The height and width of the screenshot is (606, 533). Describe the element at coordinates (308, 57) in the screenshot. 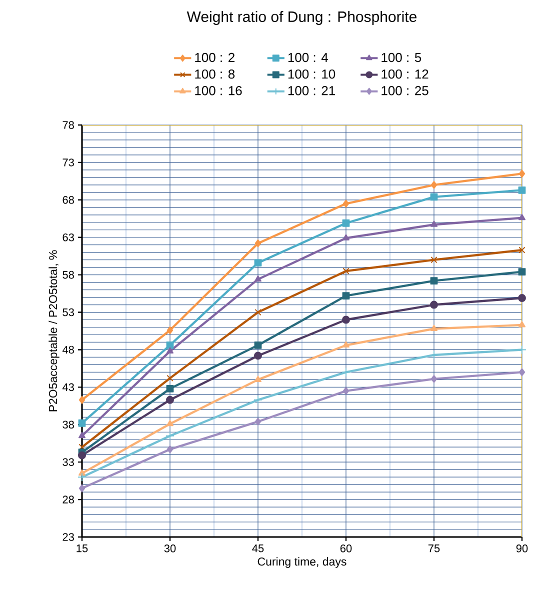

I see `legend-label: 100 : 4` at that location.